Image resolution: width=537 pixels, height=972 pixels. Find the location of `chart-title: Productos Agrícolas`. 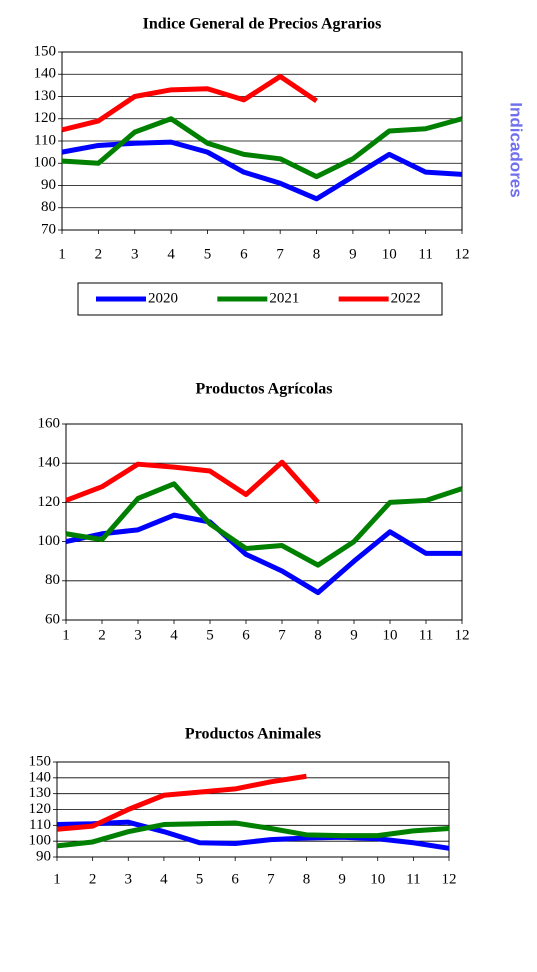

chart-title: Productos Agrícolas is located at coordinates (263, 389).